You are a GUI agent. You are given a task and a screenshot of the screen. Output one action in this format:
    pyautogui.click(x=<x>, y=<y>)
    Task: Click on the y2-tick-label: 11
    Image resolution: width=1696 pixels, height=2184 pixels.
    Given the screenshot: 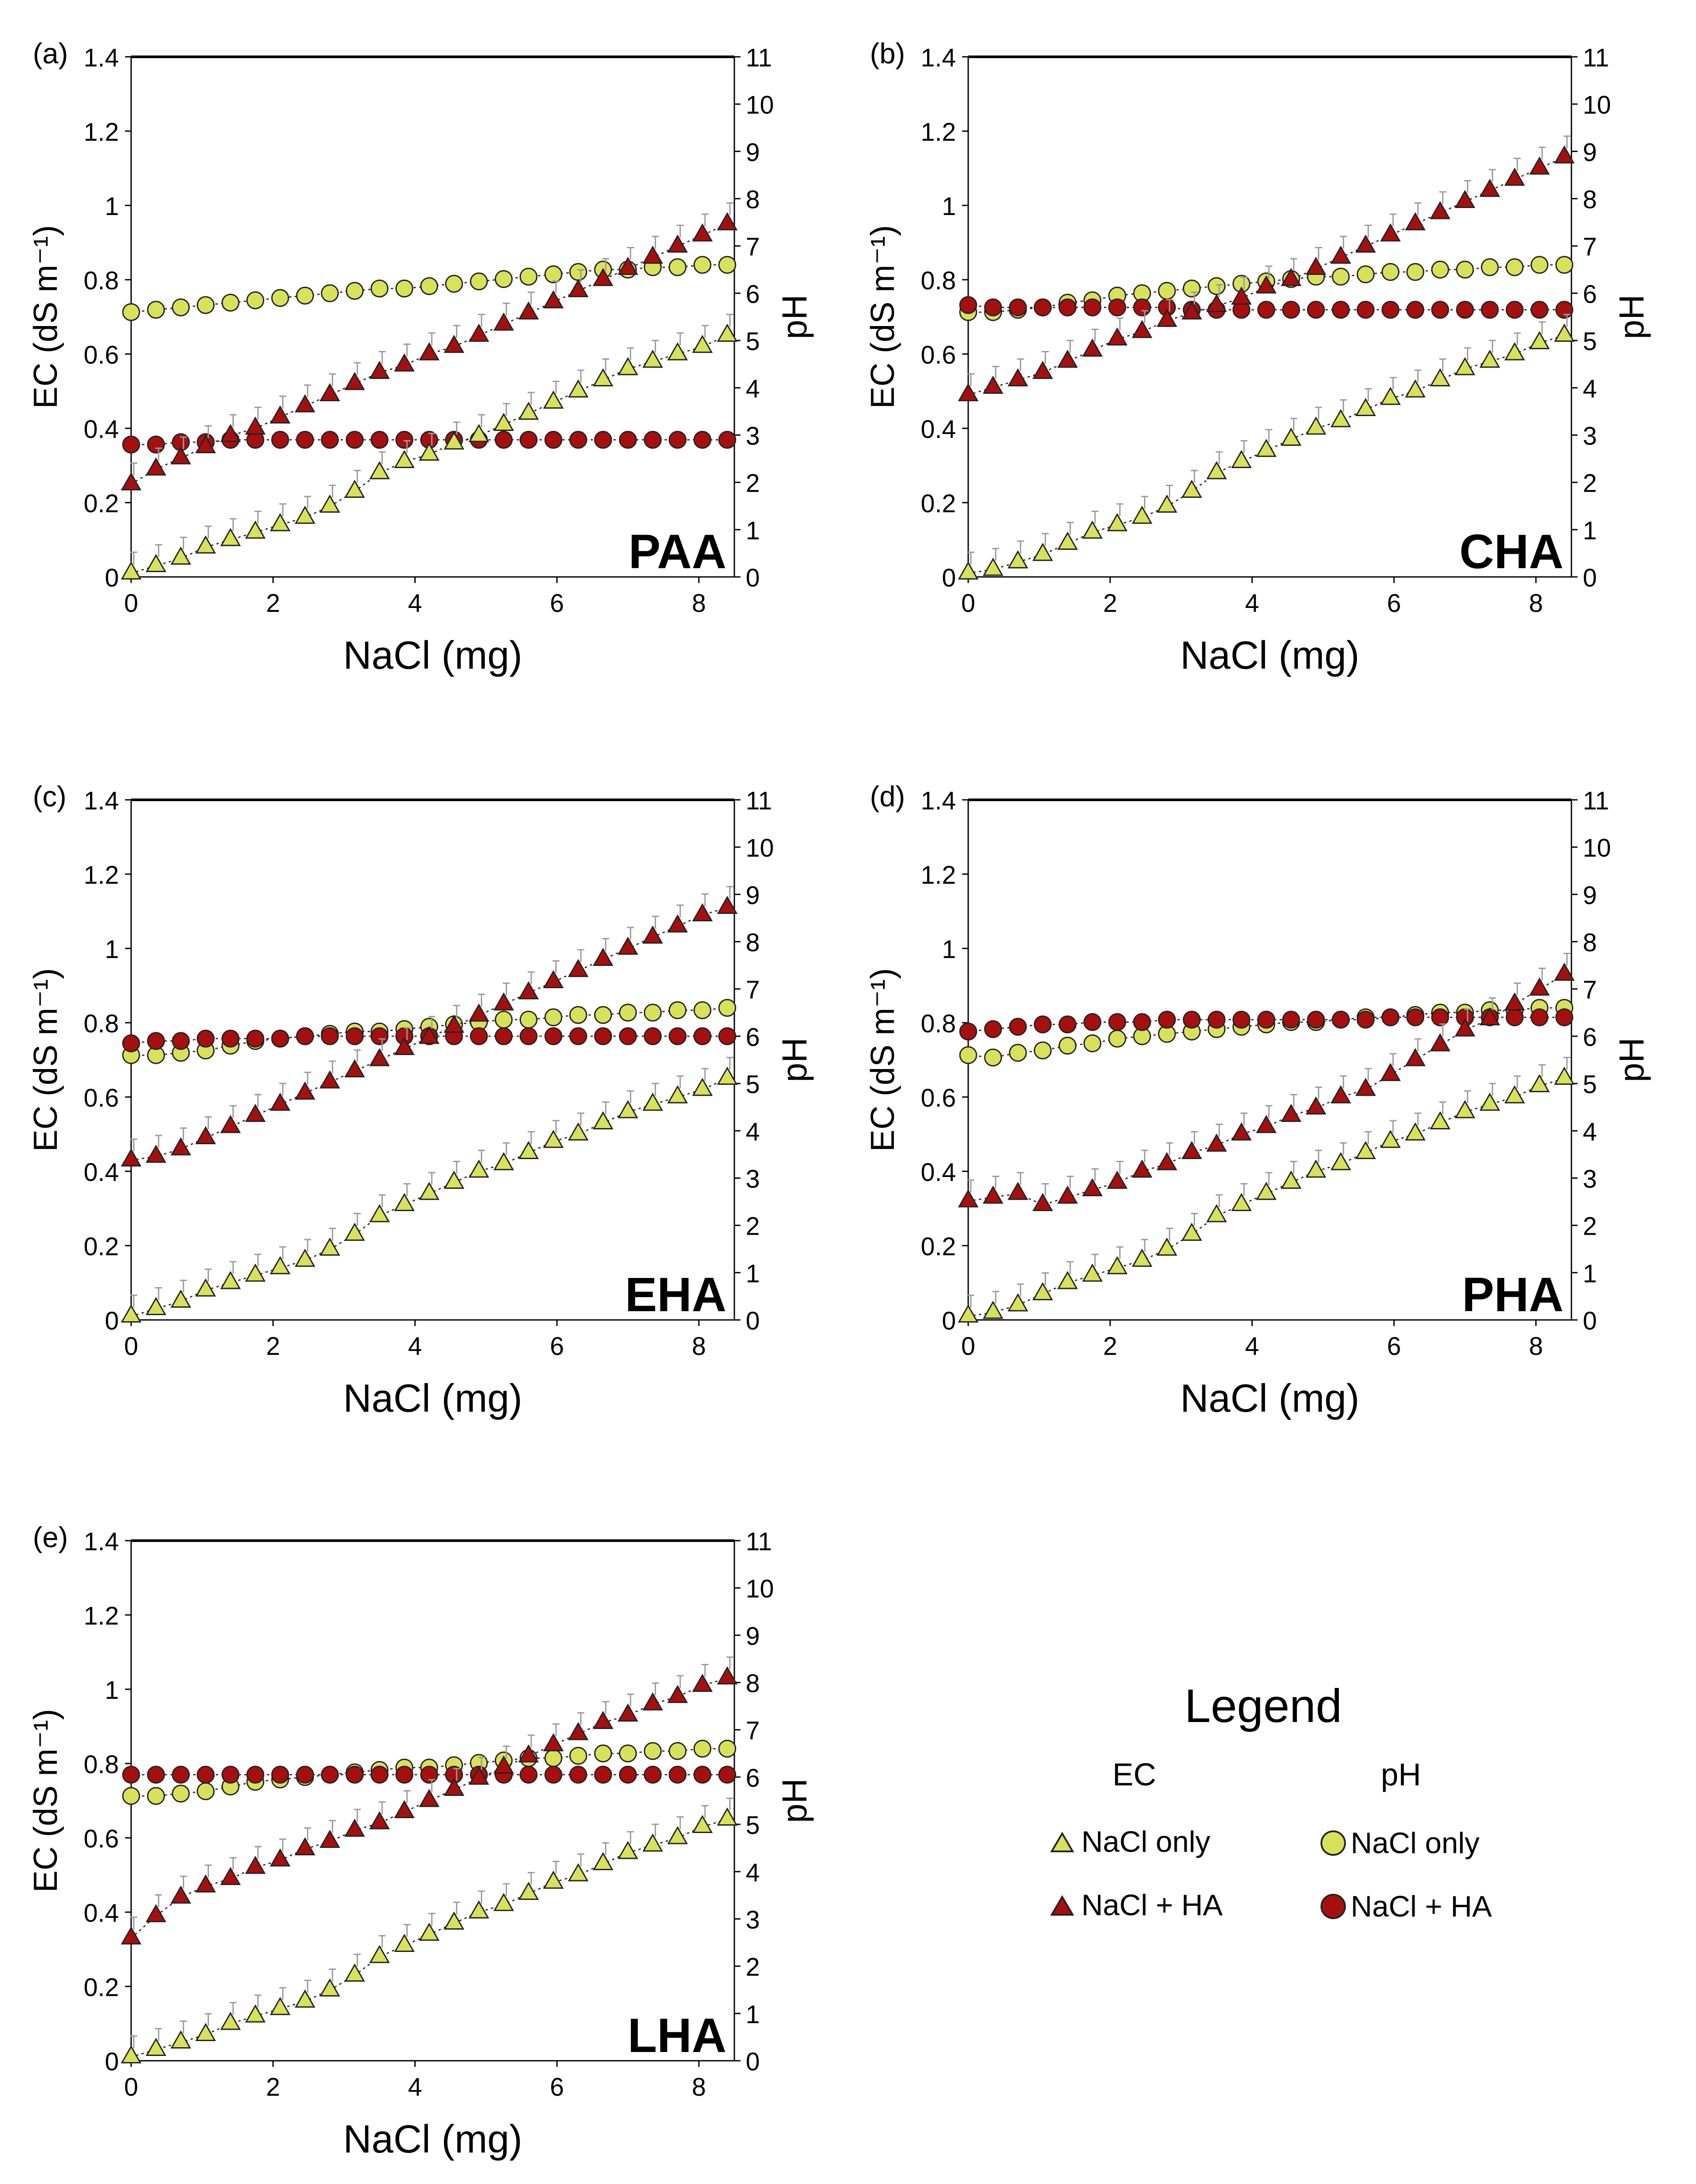 What is the action you would take?
    pyautogui.click(x=759, y=58)
    